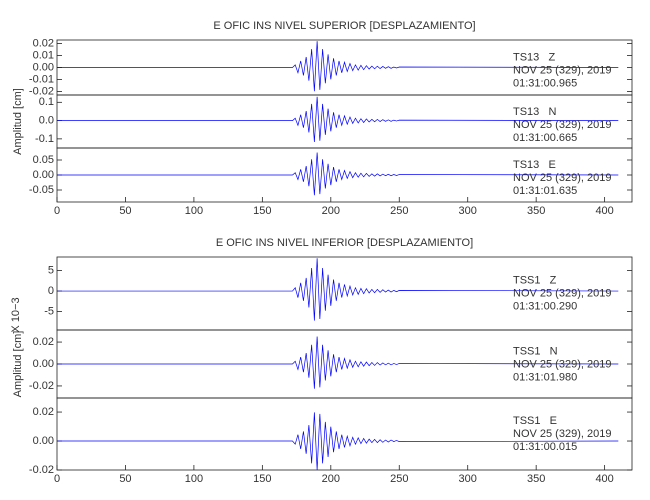 This screenshot has width=650, height=500. What do you see at coordinates (545, 138) in the screenshot?
I see `time-label: 01:31:00.665` at bounding box center [545, 138].